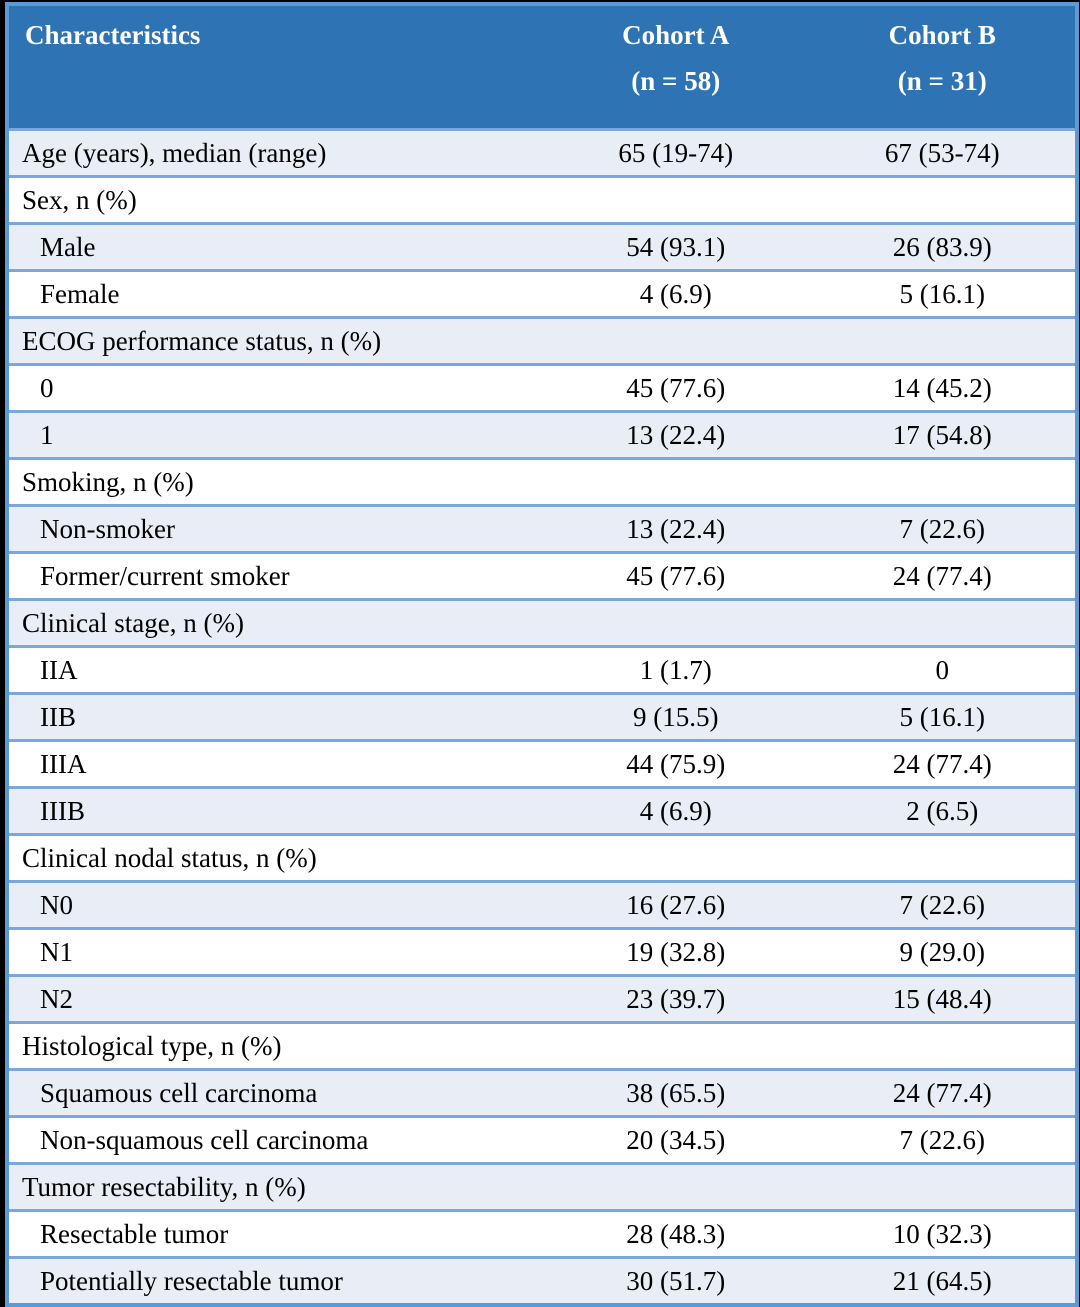 The height and width of the screenshot is (1307, 1080). I want to click on table-row: Tumor resectability, n (%), so click(542, 1186).